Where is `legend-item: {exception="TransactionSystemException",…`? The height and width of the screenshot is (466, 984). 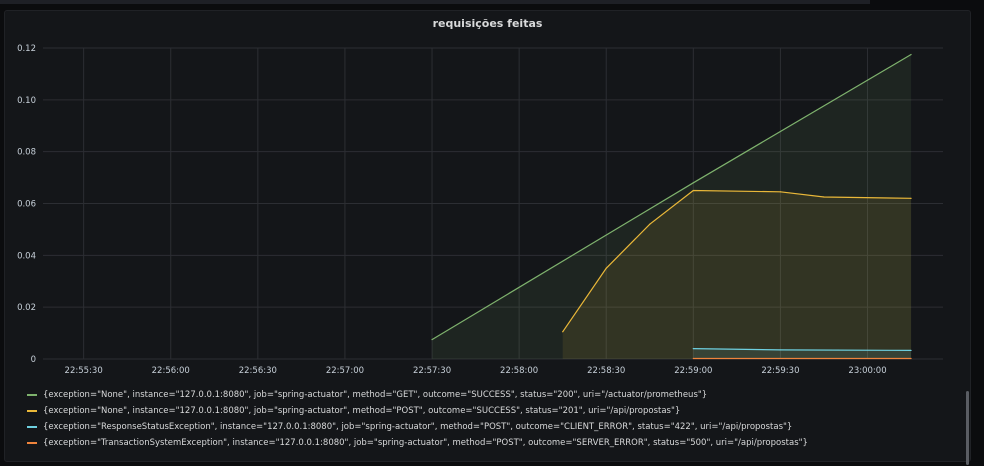 legend-item: {exception="TransactionSystemException",… is located at coordinates (492, 443).